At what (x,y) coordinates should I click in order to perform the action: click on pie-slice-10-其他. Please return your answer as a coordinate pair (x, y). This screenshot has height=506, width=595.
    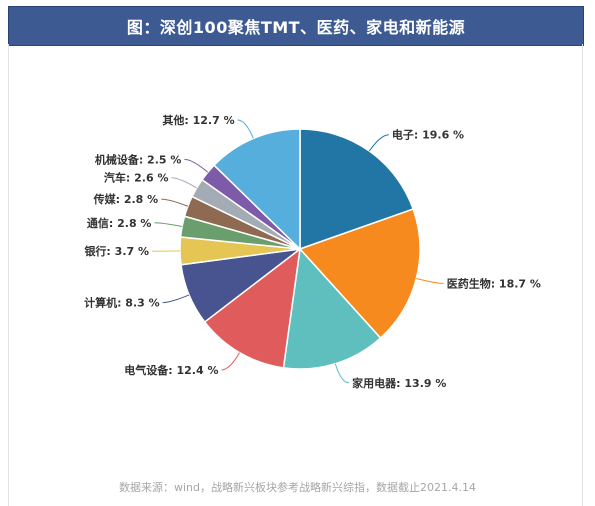
    Looking at the image, I should click on (257, 189).